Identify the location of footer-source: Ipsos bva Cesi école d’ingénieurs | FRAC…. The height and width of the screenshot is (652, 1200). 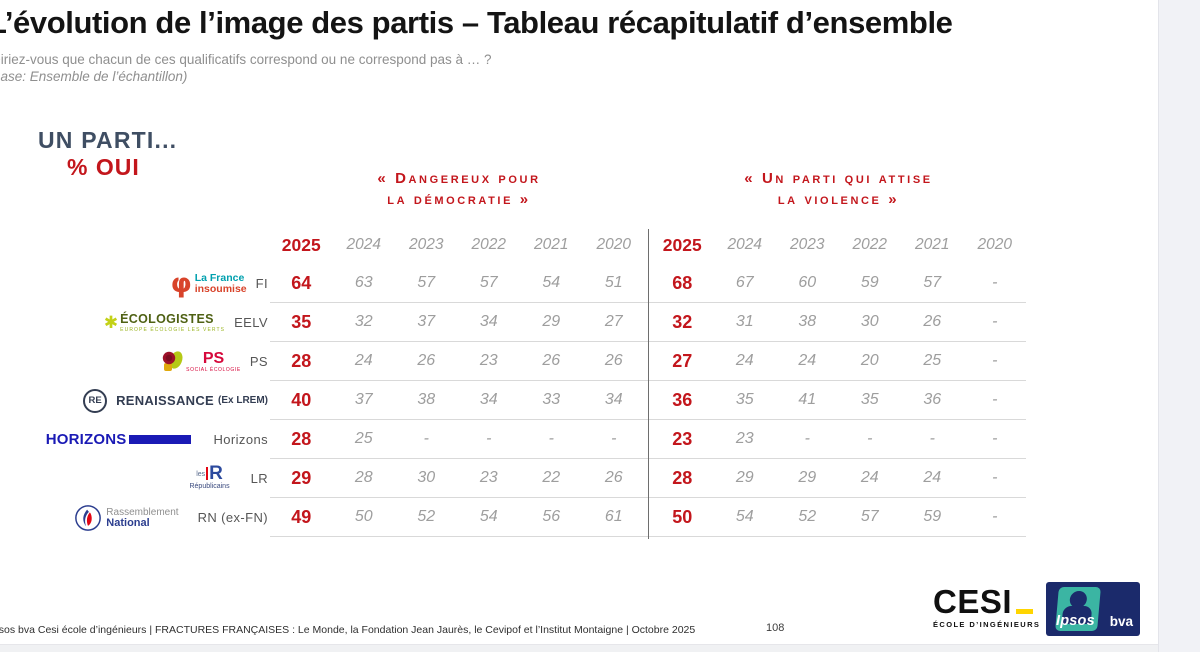
(348, 630).